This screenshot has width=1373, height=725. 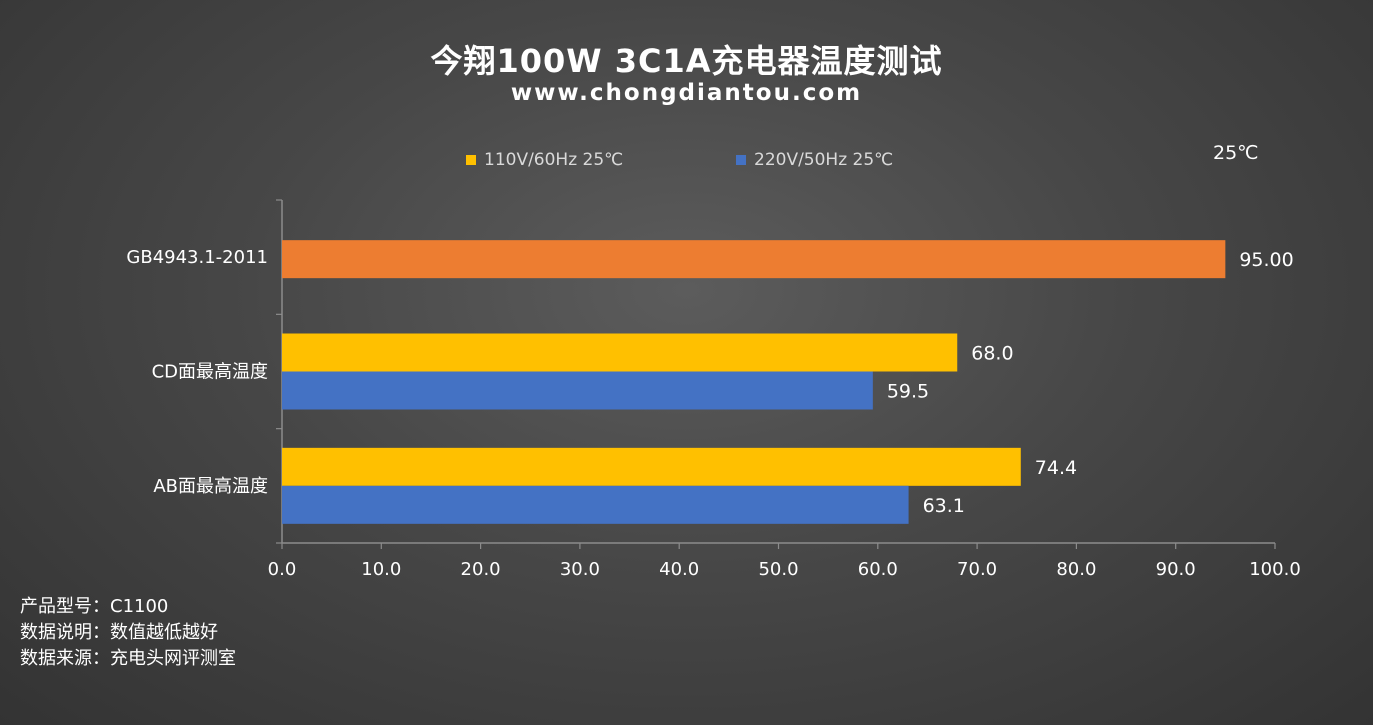 I want to click on x-tick-label: 50.0, so click(x=778, y=569).